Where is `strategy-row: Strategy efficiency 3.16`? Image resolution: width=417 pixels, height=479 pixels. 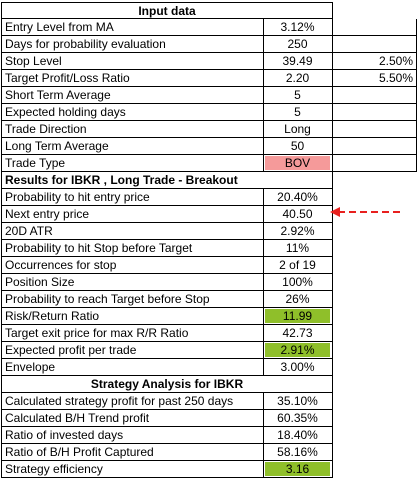
strategy-row: Strategy efficiency 3.16 is located at coordinates (208, 469).